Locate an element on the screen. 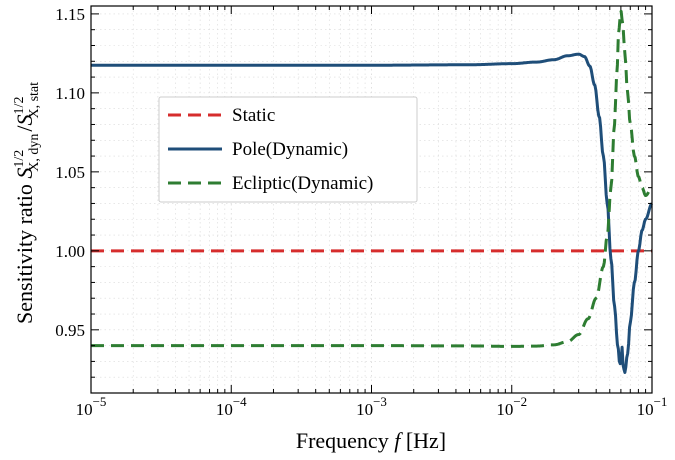 This screenshot has height=460, width=675. x-tick-label: 10⁻³ is located at coordinates (371, 406).